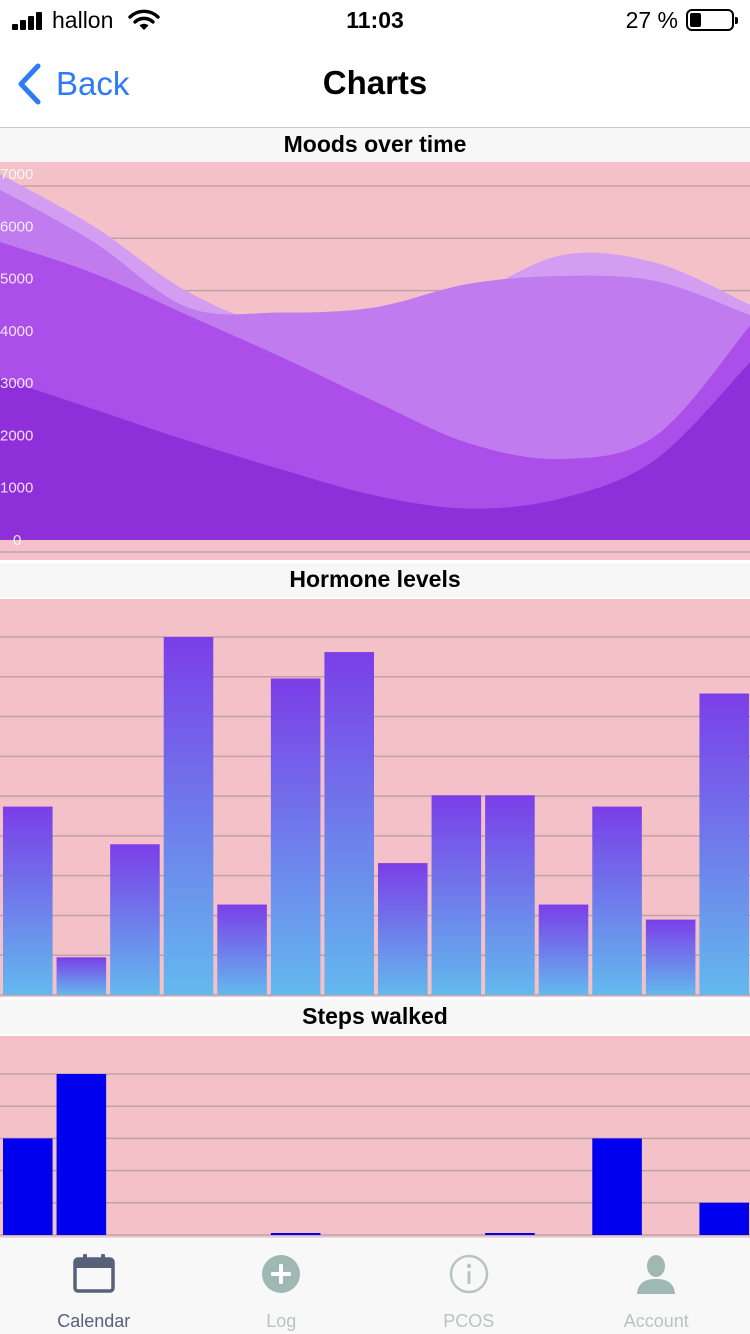 The width and height of the screenshot is (750, 1334). I want to click on moods-plot-footer, so click(375, 550).